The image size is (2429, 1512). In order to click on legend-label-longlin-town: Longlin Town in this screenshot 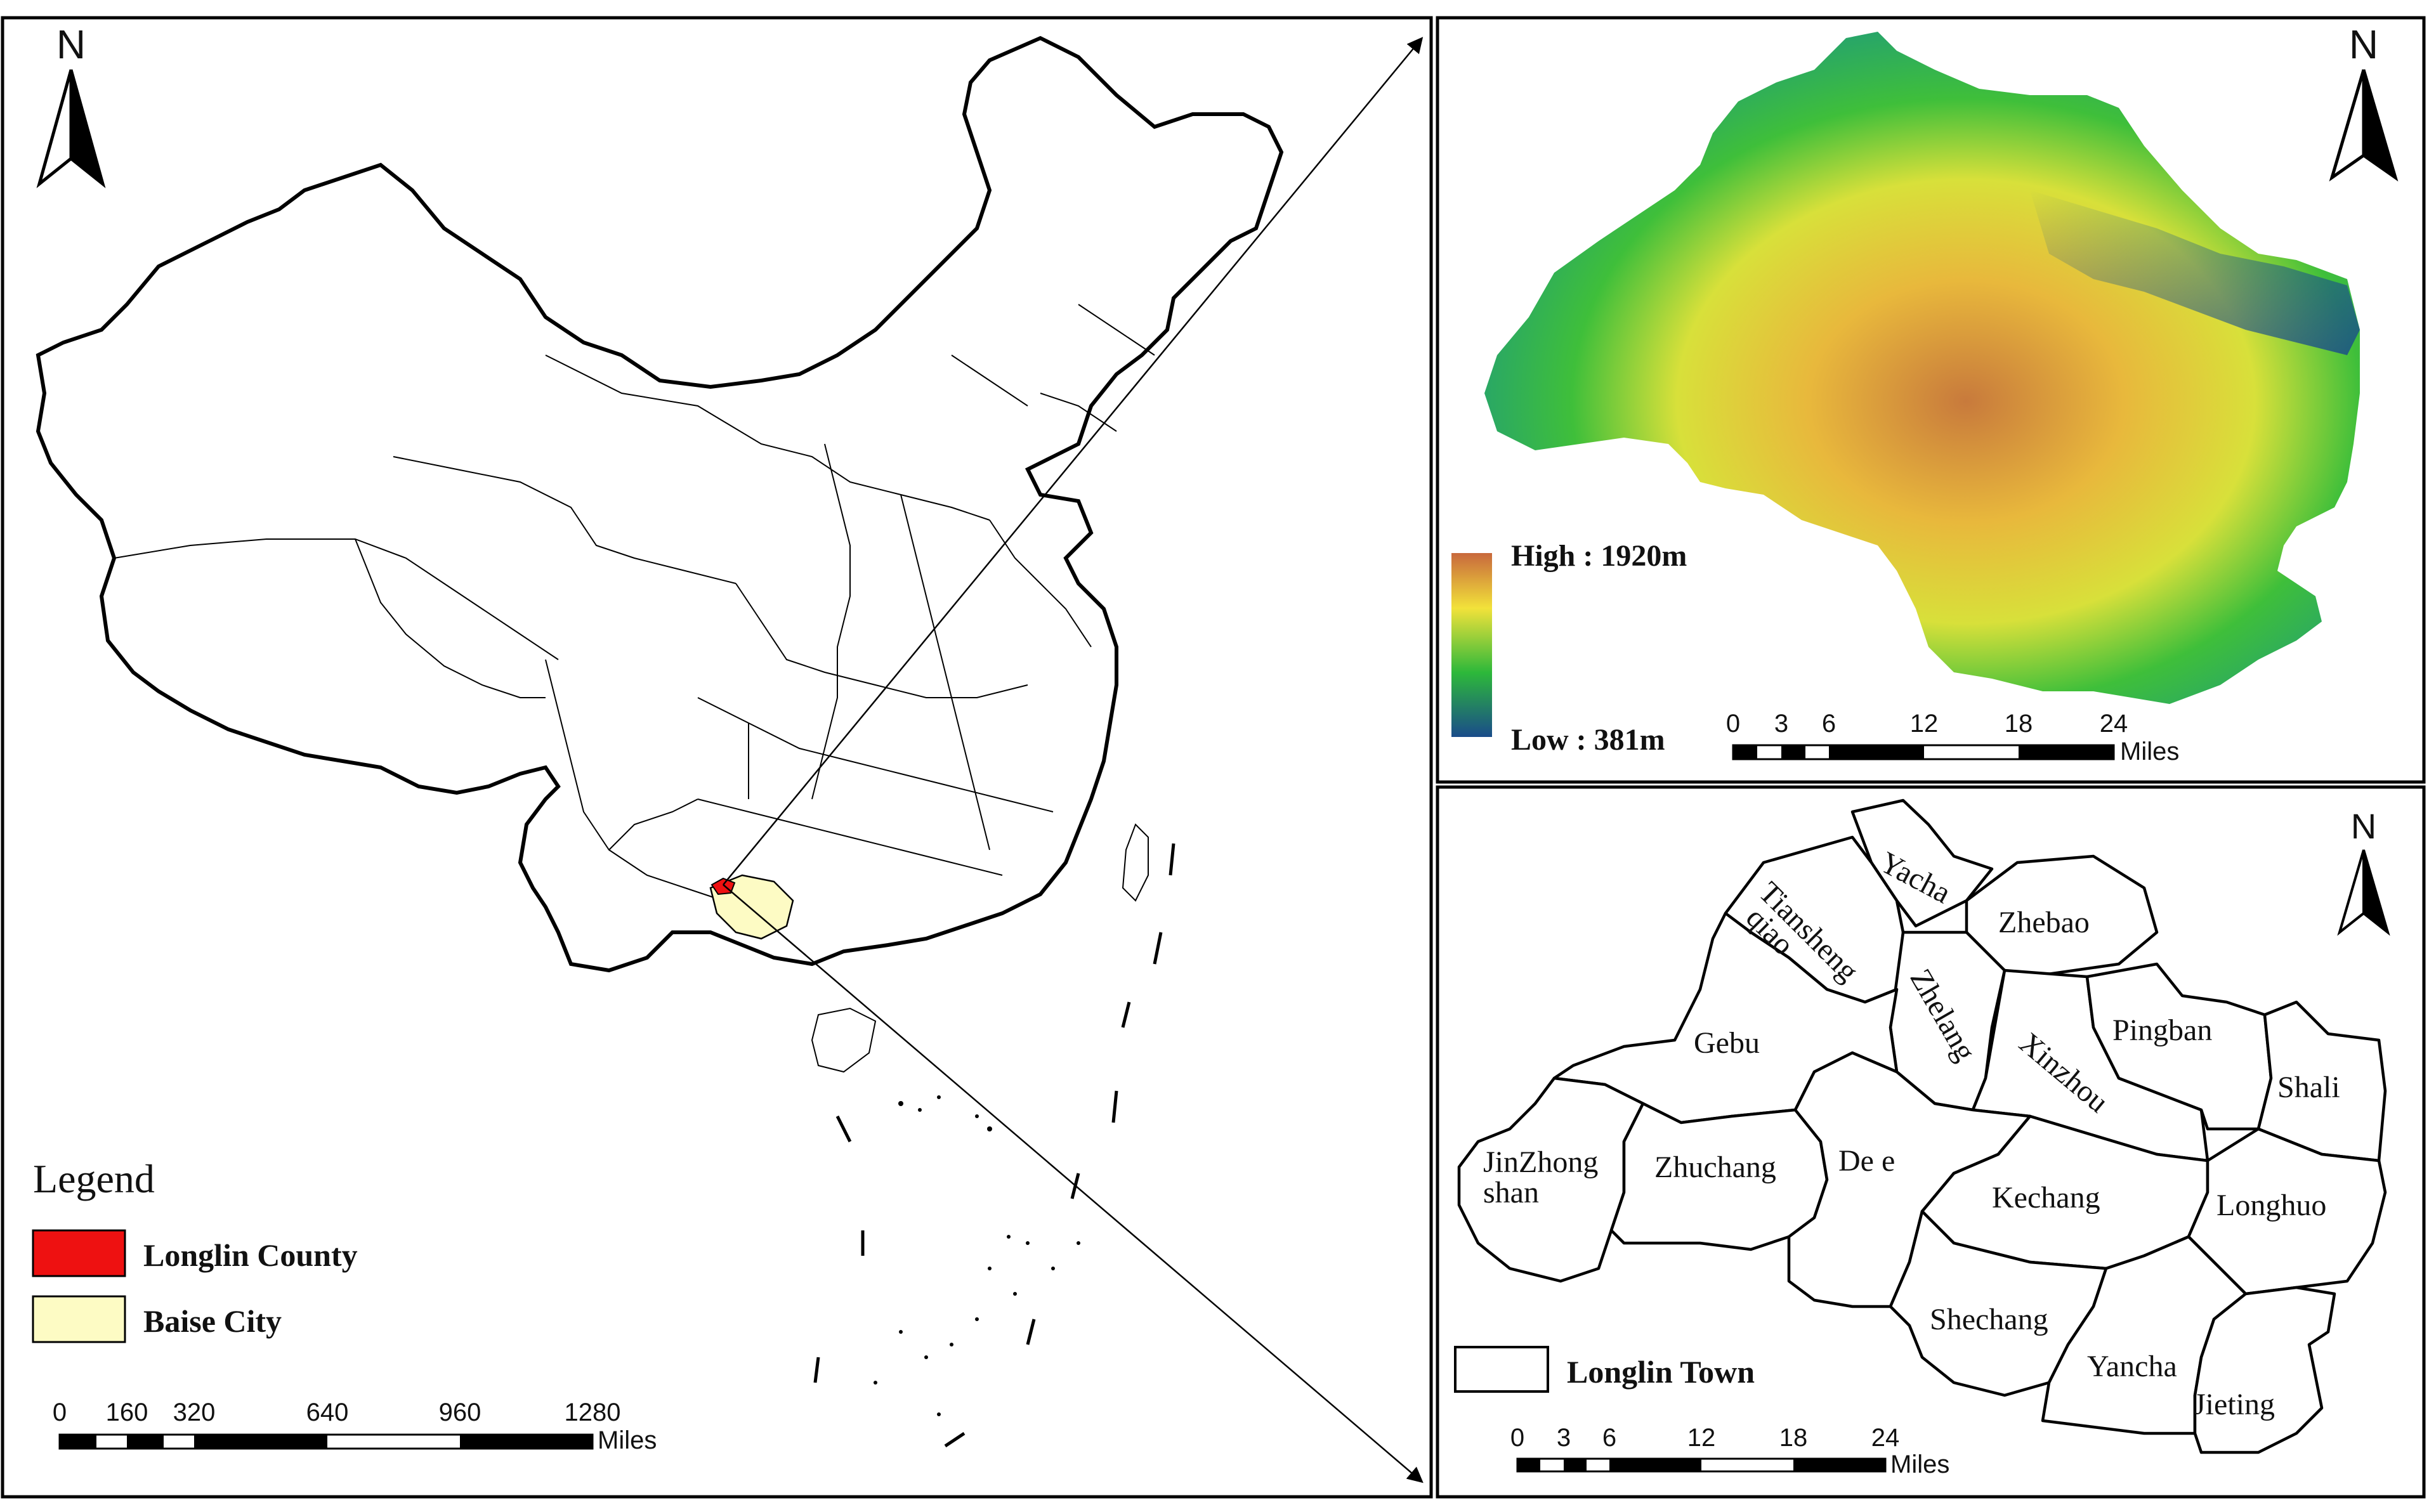, I will do `click(1661, 1372)`.